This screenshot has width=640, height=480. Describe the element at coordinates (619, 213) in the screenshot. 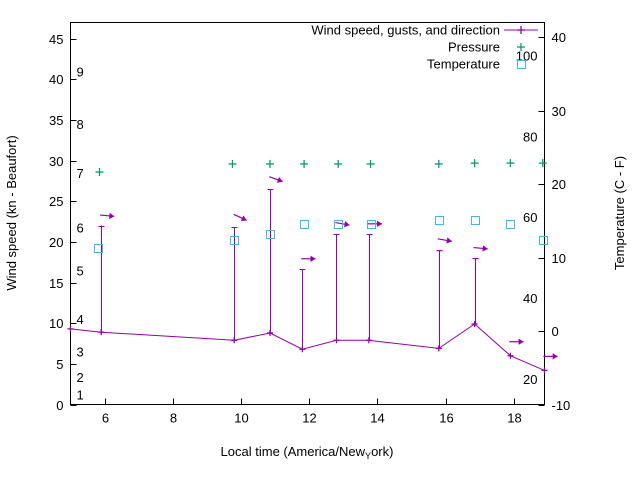

I see `y2-axis-title: Temperature (C - F)` at that location.